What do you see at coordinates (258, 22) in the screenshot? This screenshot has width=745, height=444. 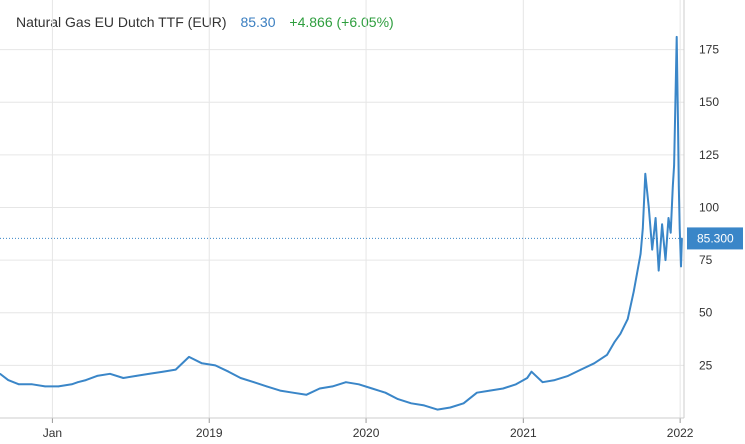 I see `last-price: 85.30` at bounding box center [258, 22].